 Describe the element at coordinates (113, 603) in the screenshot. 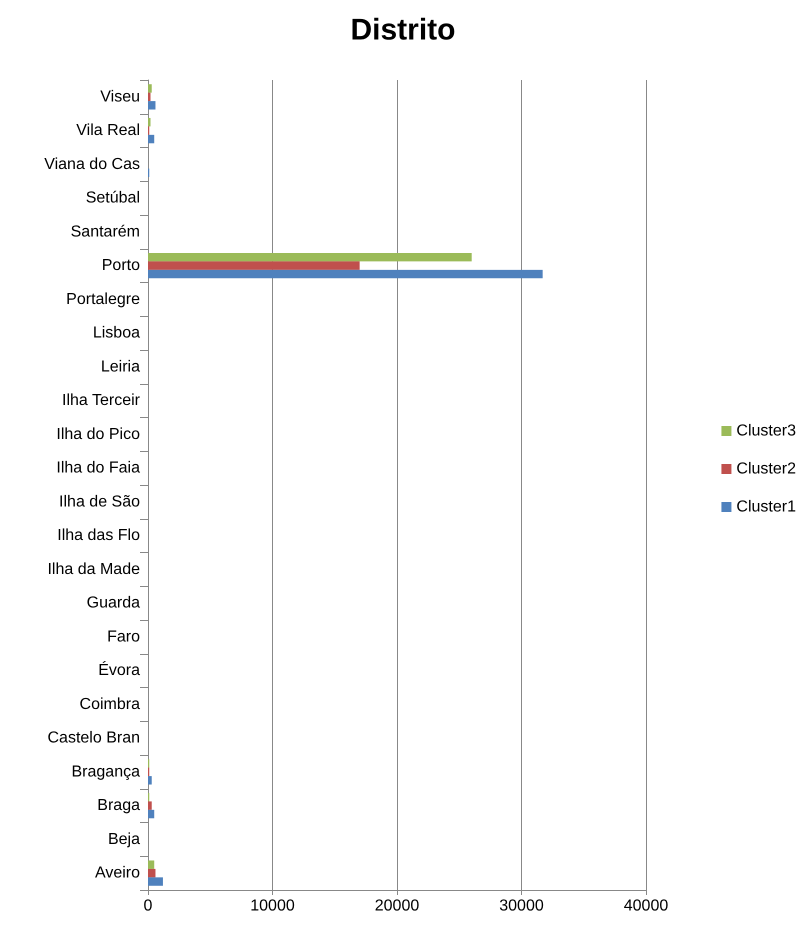

I see `y-tick-label: Guarda` at that location.